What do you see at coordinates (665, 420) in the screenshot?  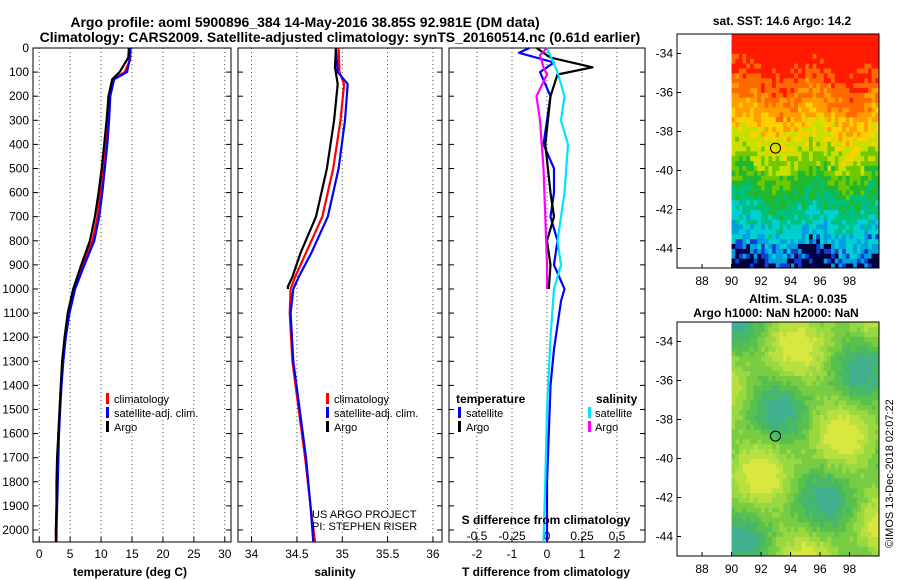 I see `lat-tick-label: -38` at bounding box center [665, 420].